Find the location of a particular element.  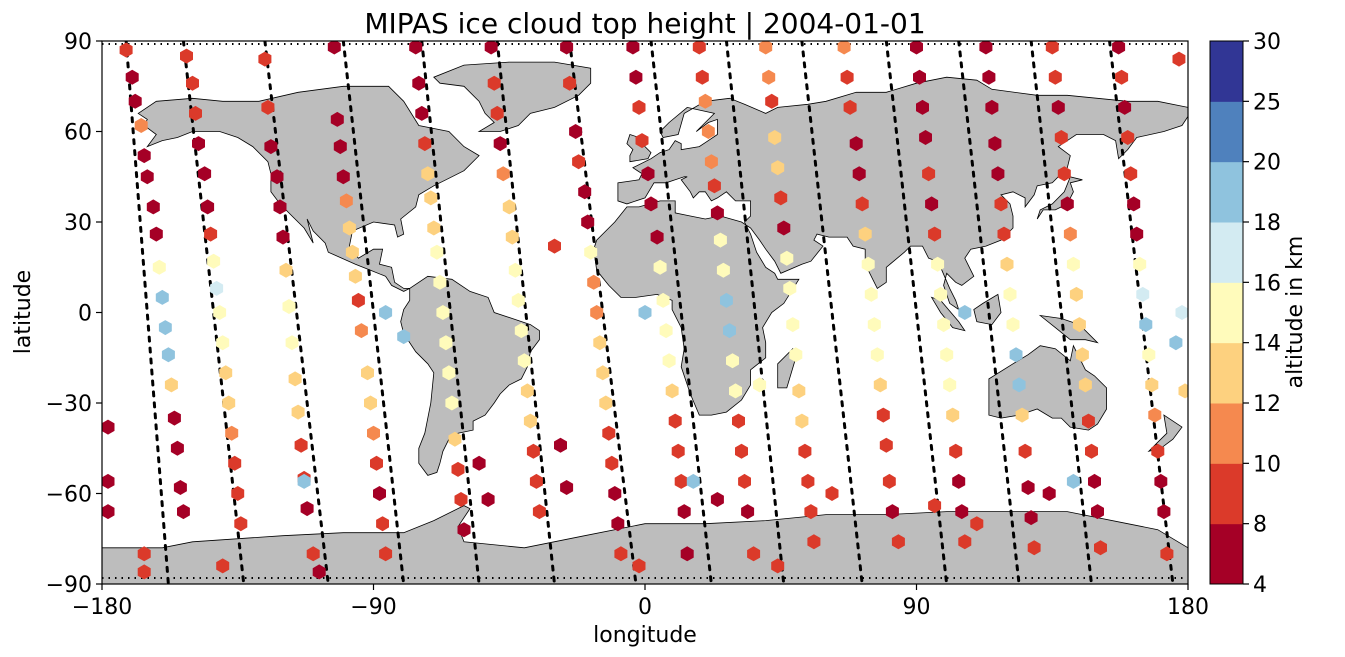

land-north-america is located at coordinates (308, 188).